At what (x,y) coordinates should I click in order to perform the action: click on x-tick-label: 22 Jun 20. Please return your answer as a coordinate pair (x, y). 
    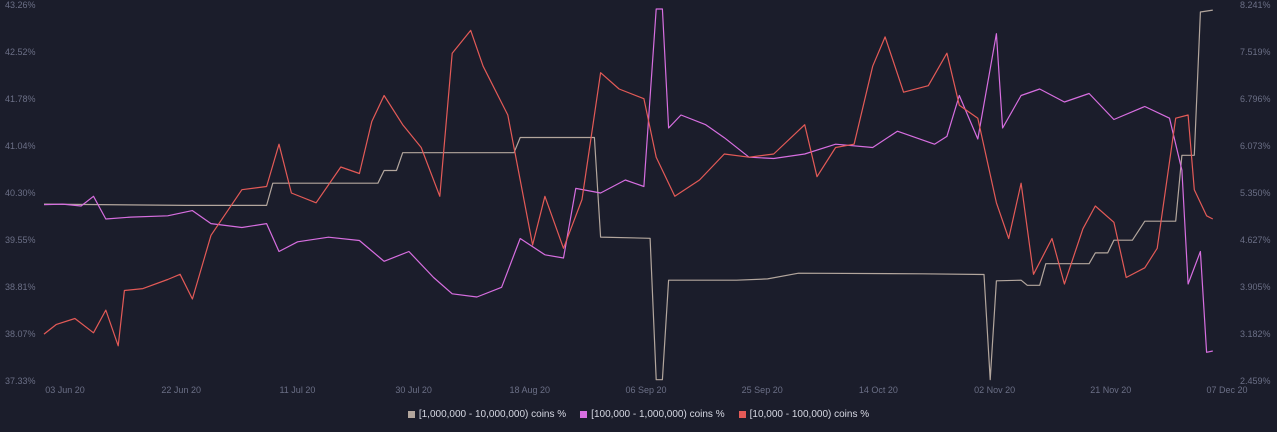
    Looking at the image, I should click on (181, 390).